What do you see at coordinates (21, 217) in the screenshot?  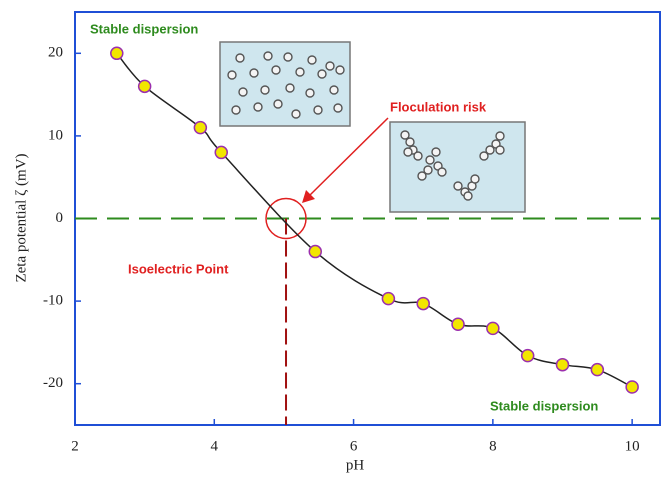 I see `y-axis-label: Zeta potential ζ (mV)` at bounding box center [21, 217].